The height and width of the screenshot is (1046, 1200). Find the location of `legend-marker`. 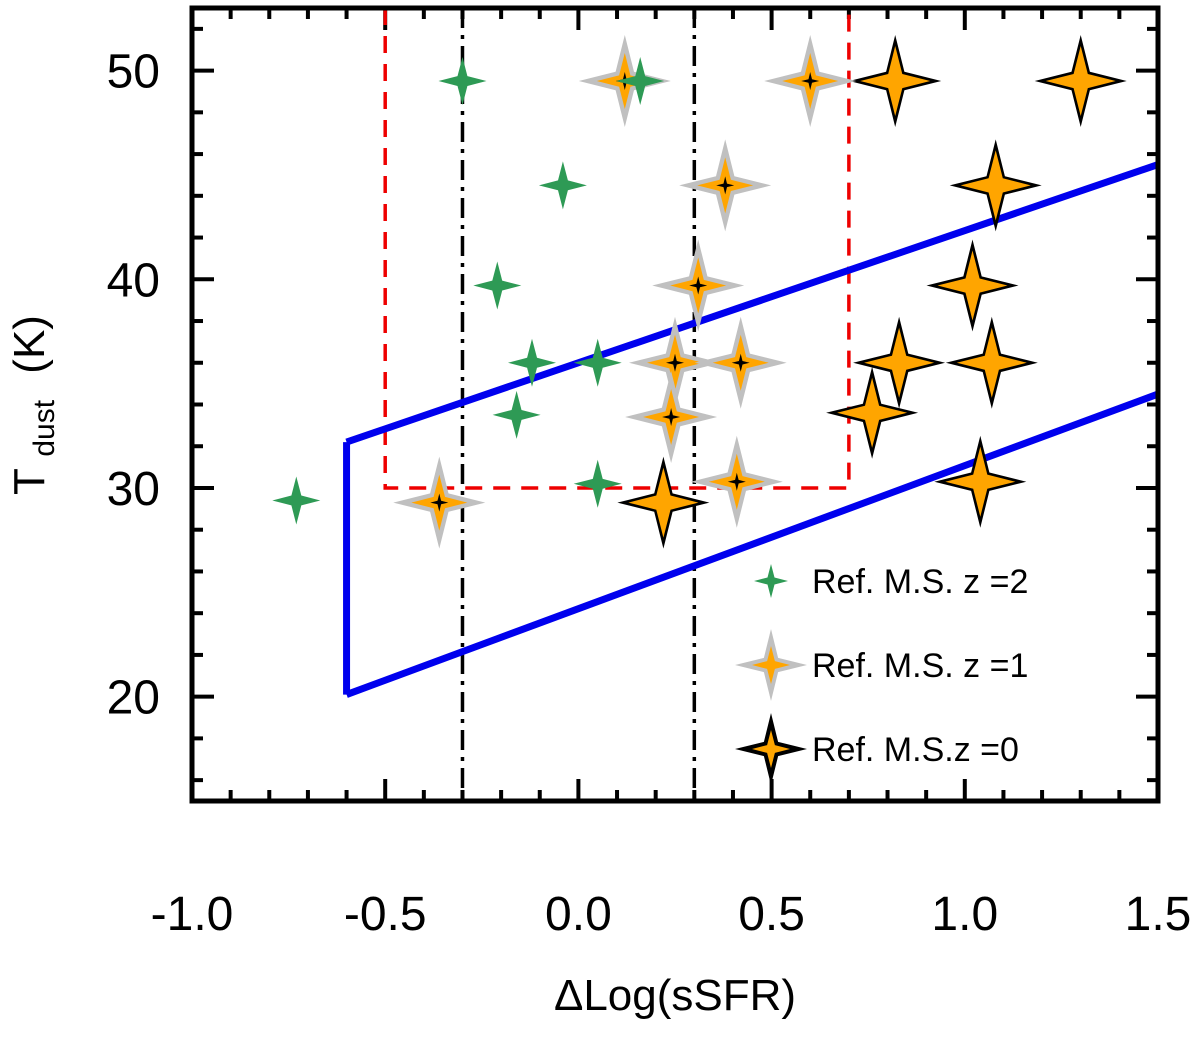

legend-marker is located at coordinates (771, 581).